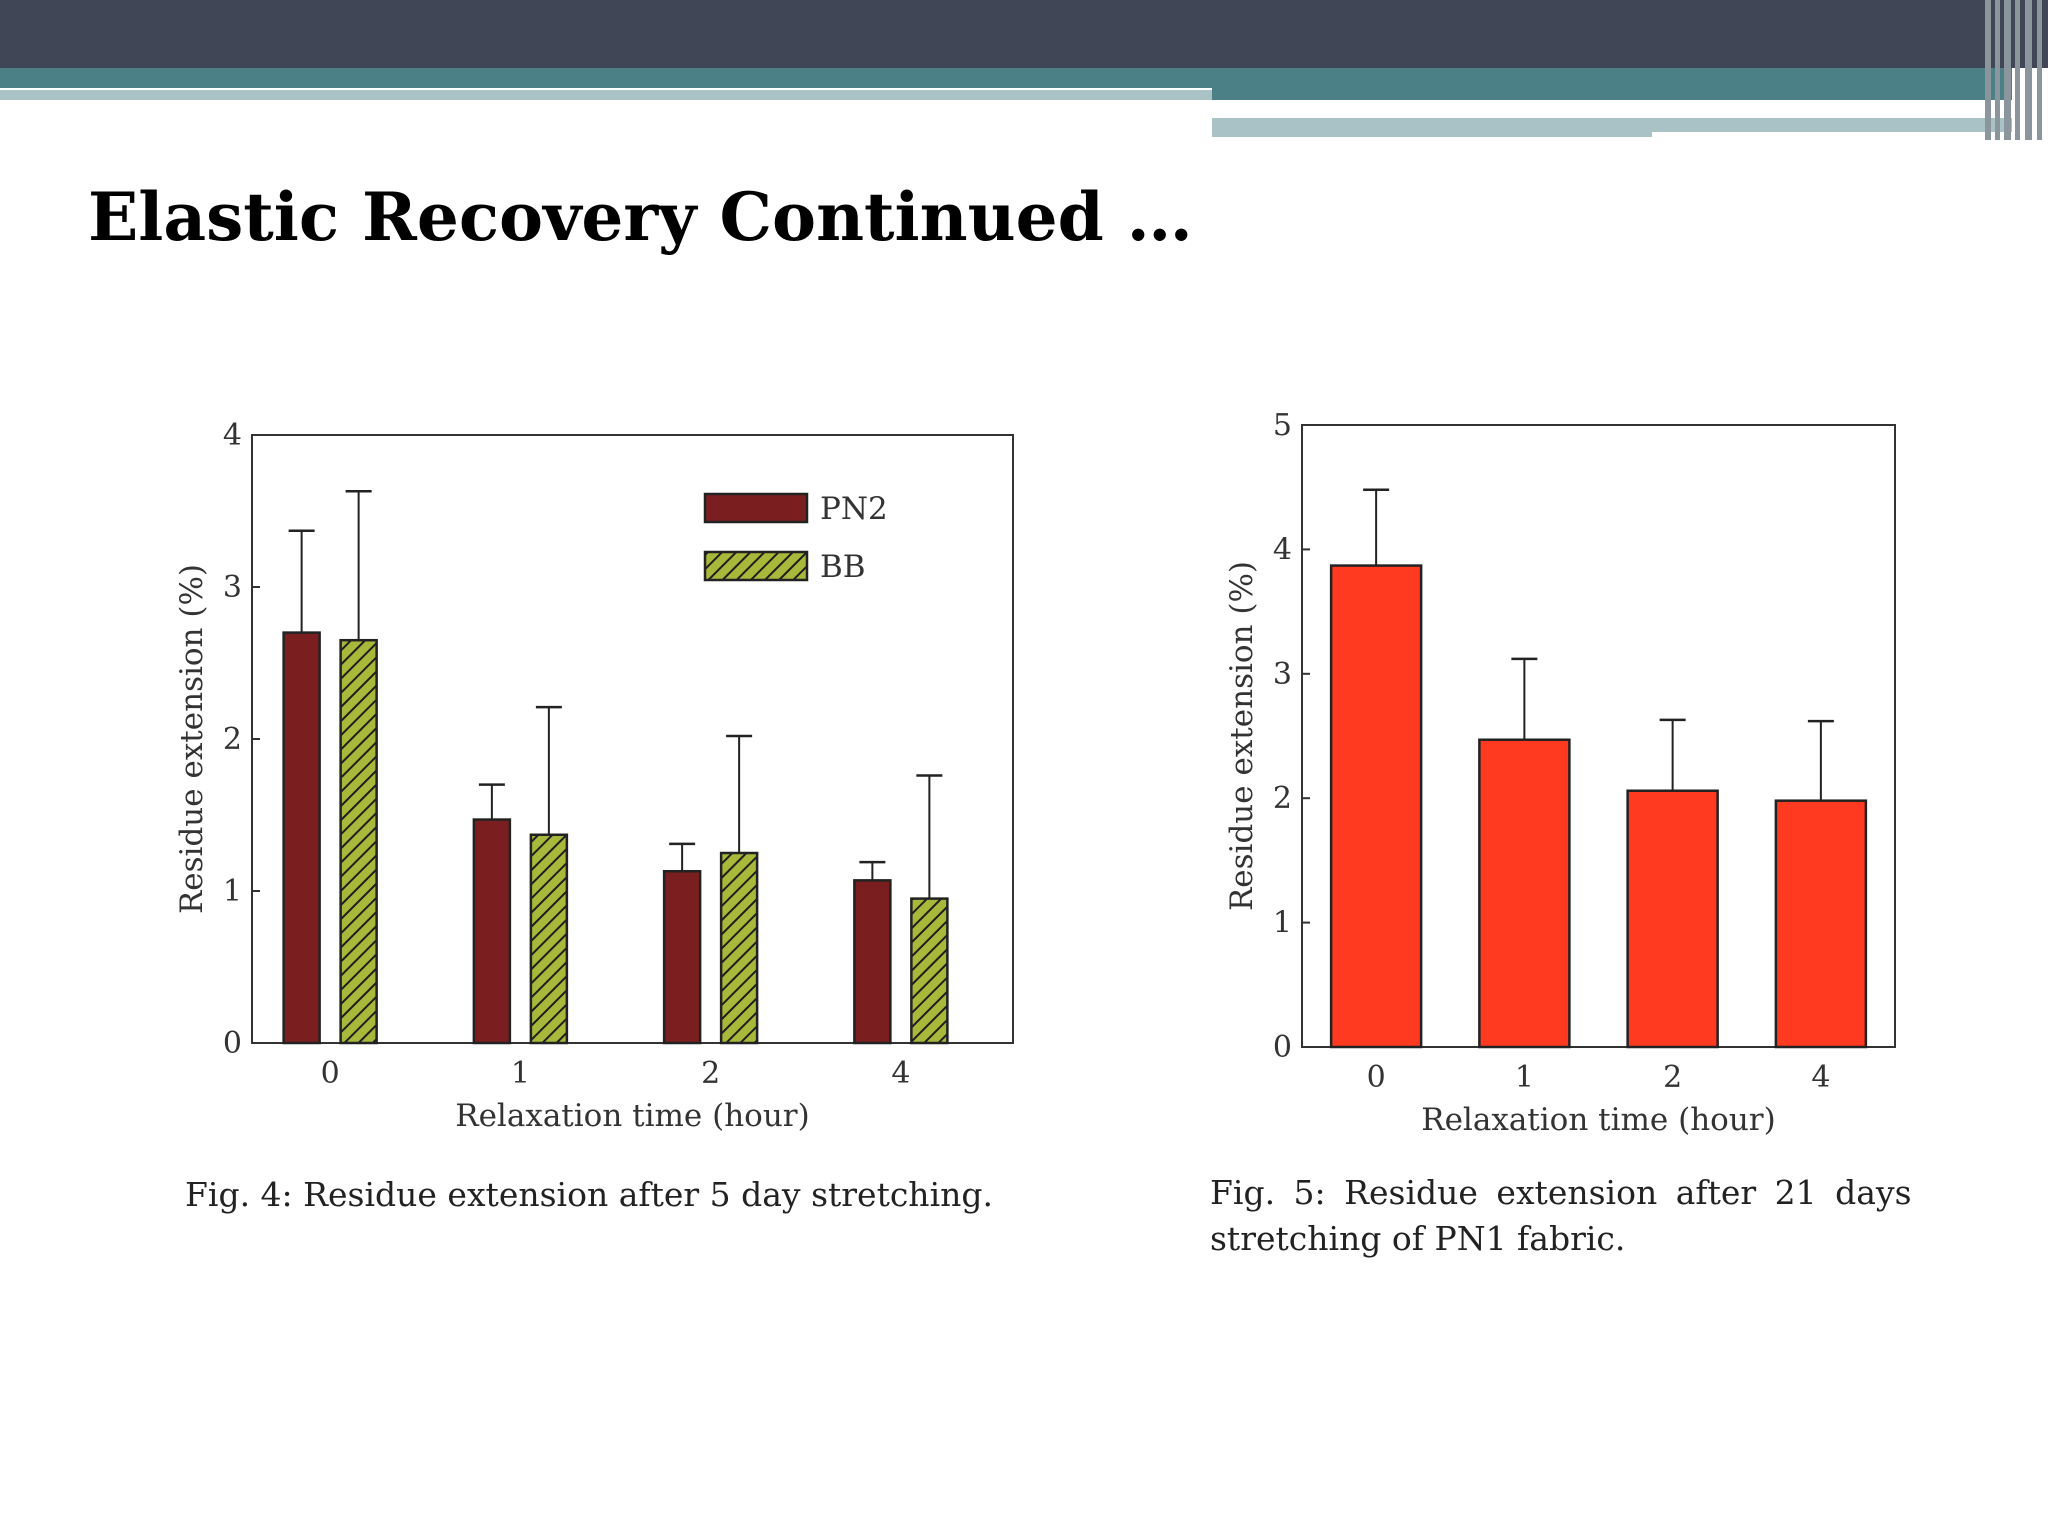 The height and width of the screenshot is (1536, 2048). What do you see at coordinates (1432, 127) in the screenshot?
I see `header-light-stripe-right` at bounding box center [1432, 127].